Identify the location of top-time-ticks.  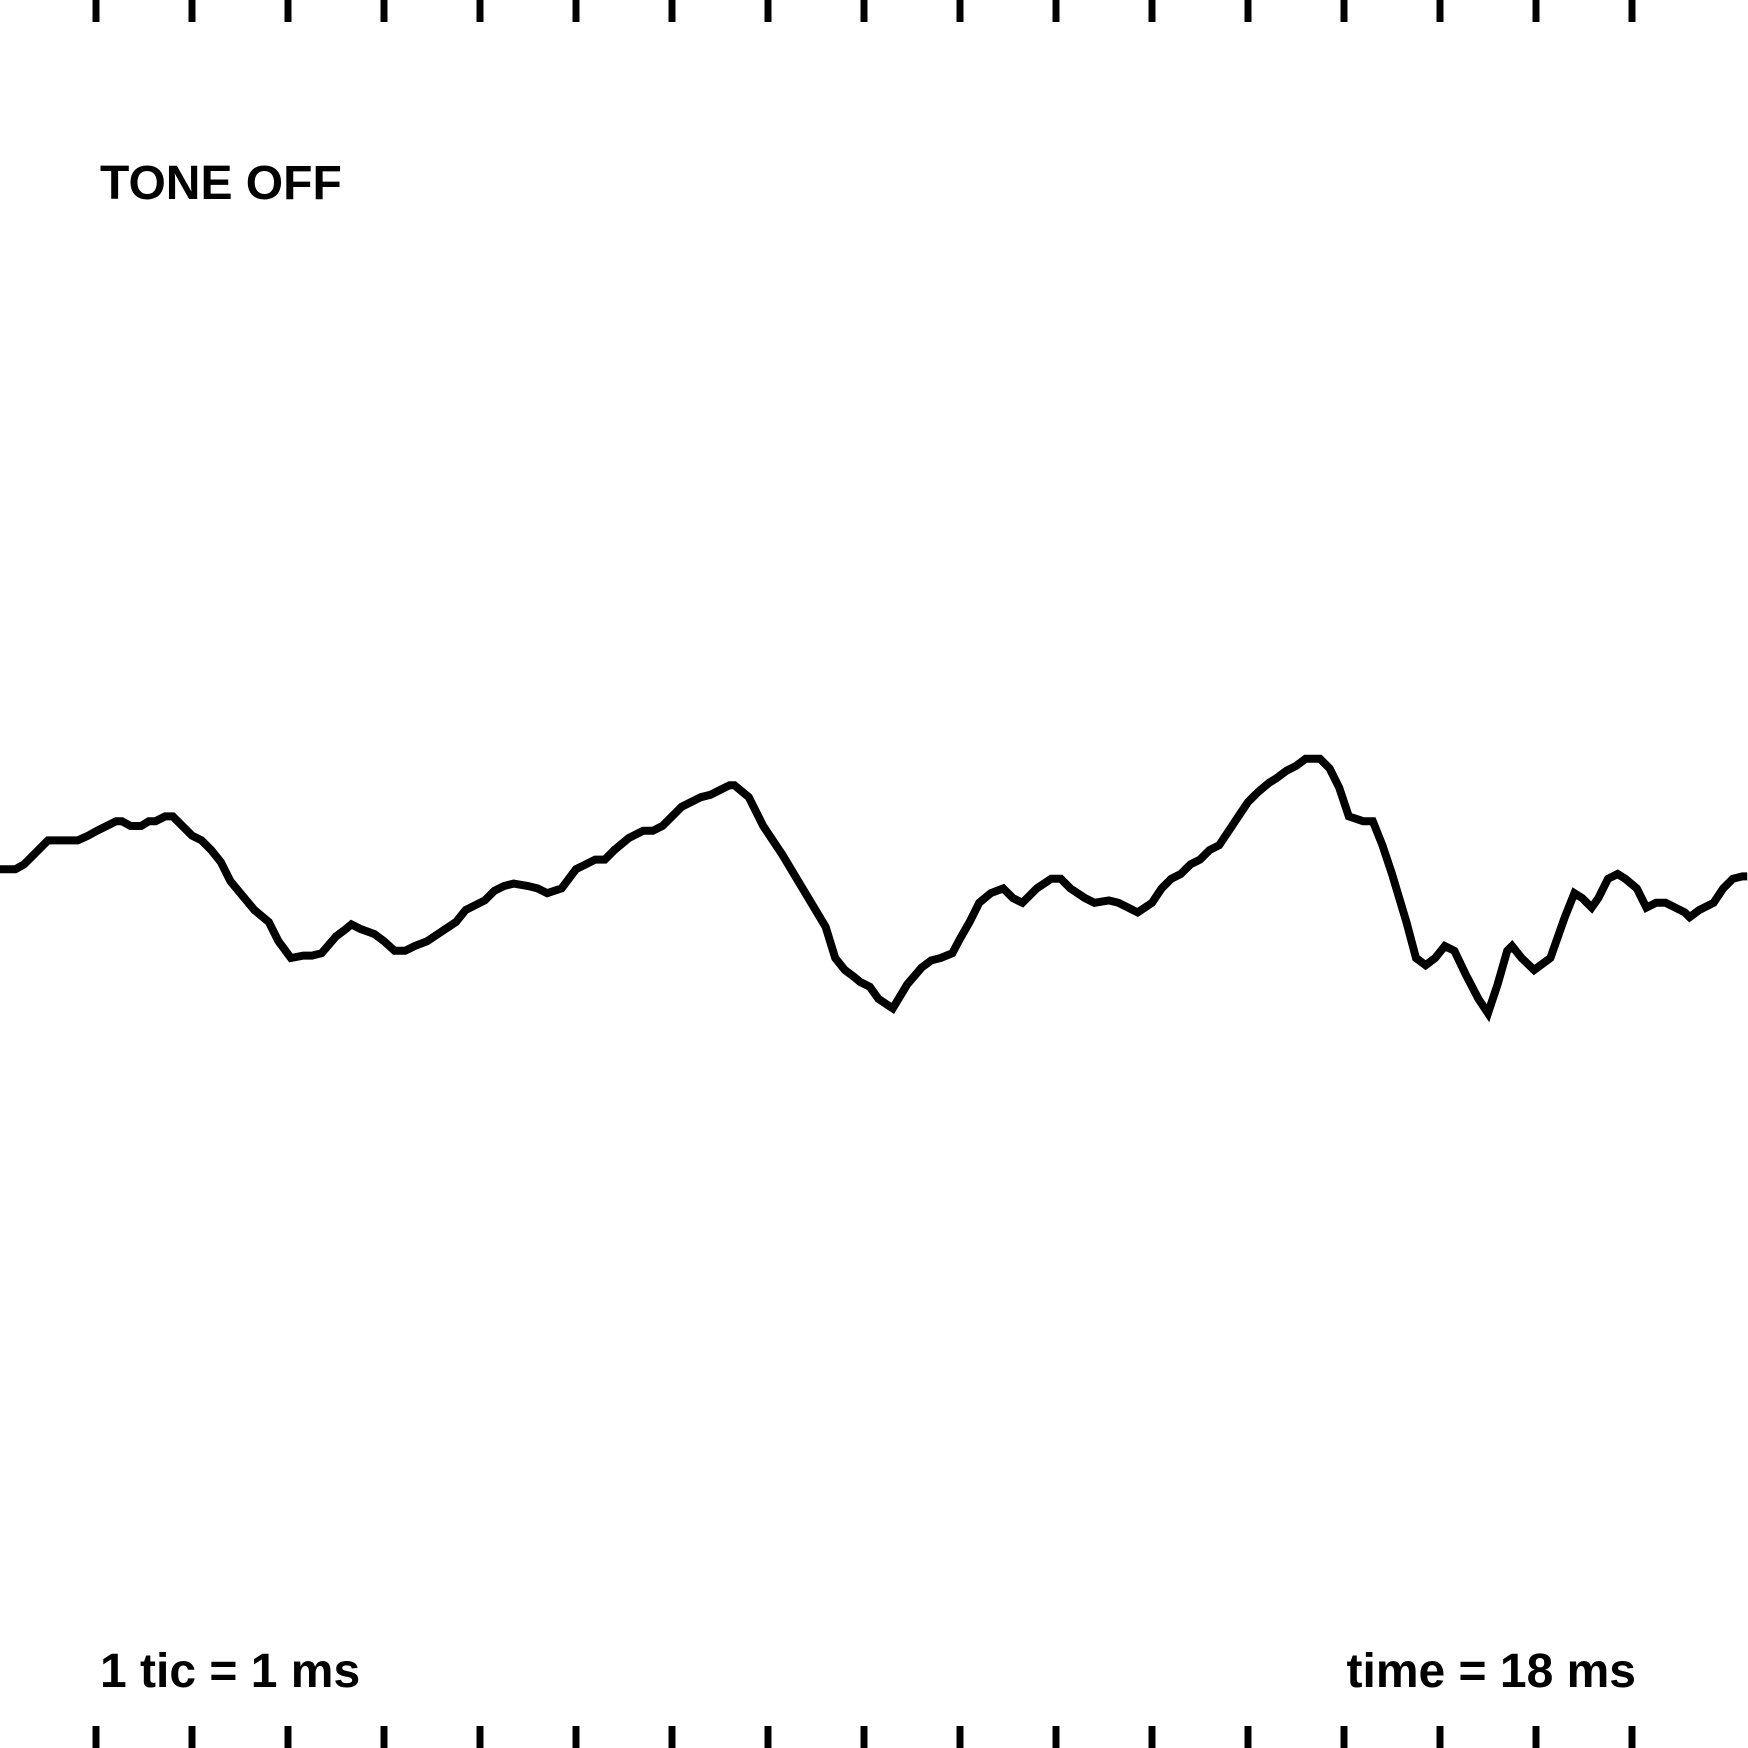
(864, 11).